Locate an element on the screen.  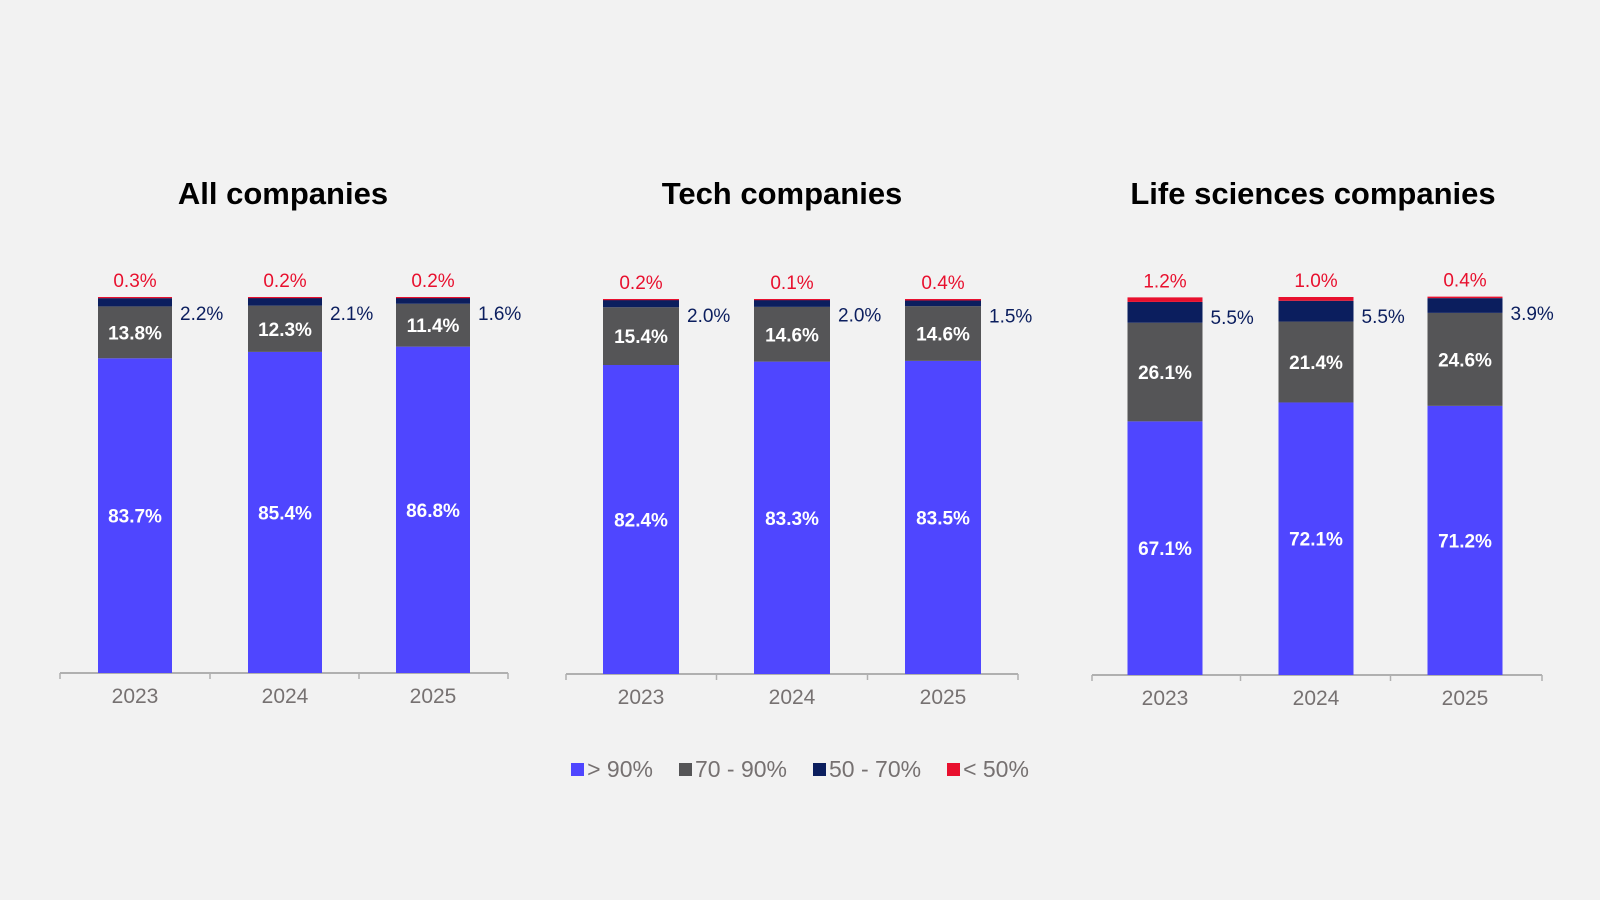
all-companies-data-label-2025-series-2: 1.6% is located at coordinates (499, 314).